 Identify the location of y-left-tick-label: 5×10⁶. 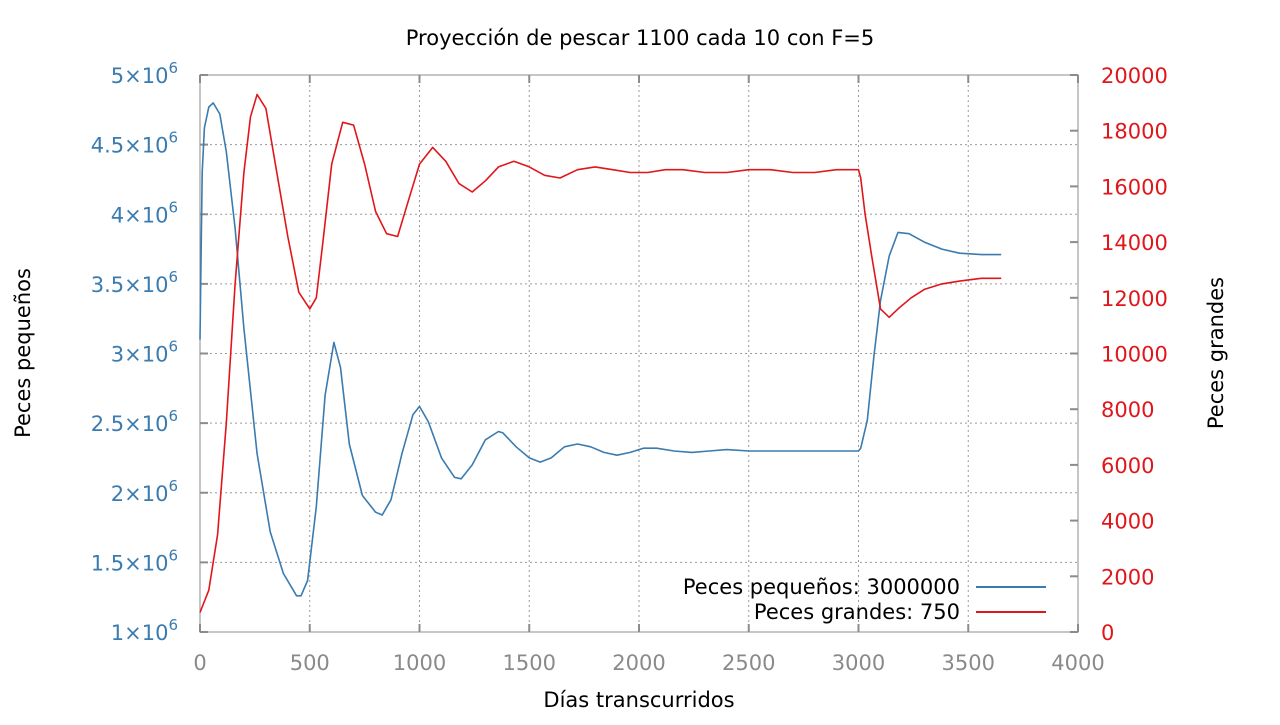
(144, 73).